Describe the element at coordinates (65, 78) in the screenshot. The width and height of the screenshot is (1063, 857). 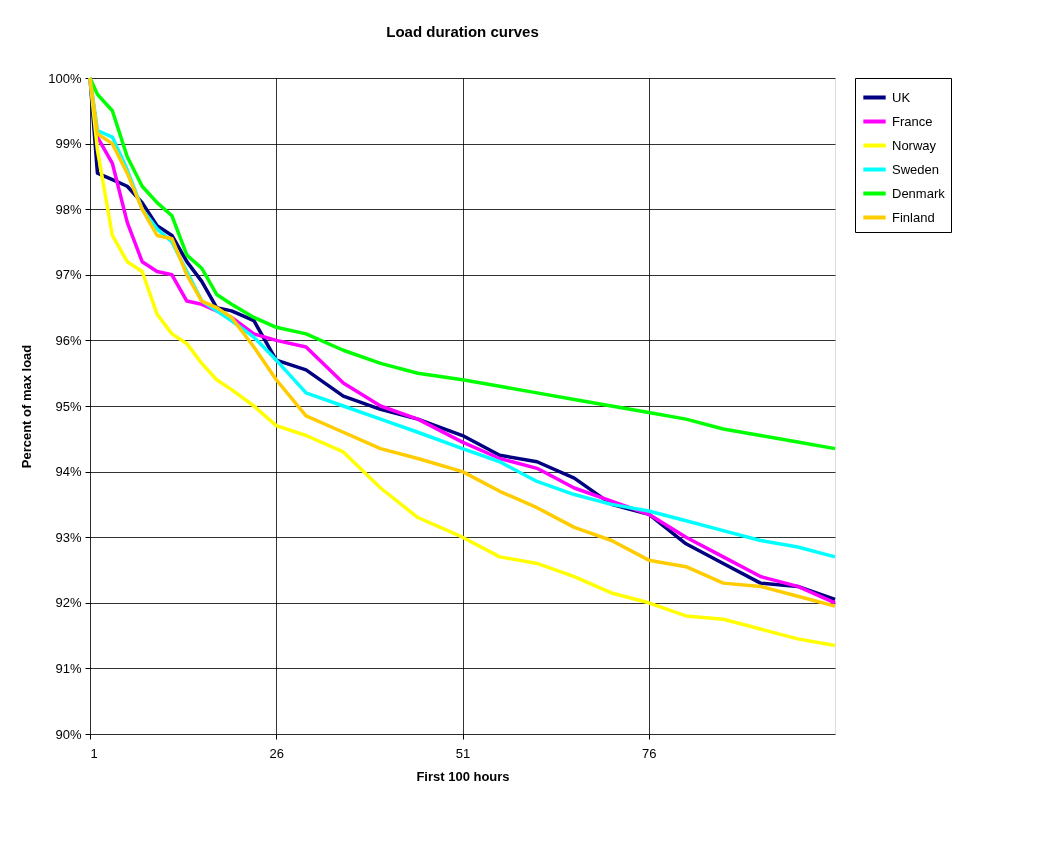
I see `y-tick-label: 100%` at that location.